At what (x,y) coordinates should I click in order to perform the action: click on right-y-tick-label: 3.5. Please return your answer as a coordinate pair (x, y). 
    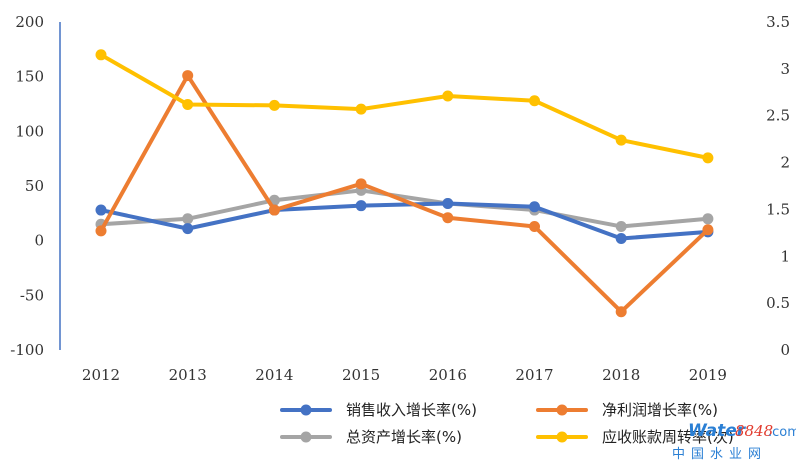
    Looking at the image, I should click on (778, 22).